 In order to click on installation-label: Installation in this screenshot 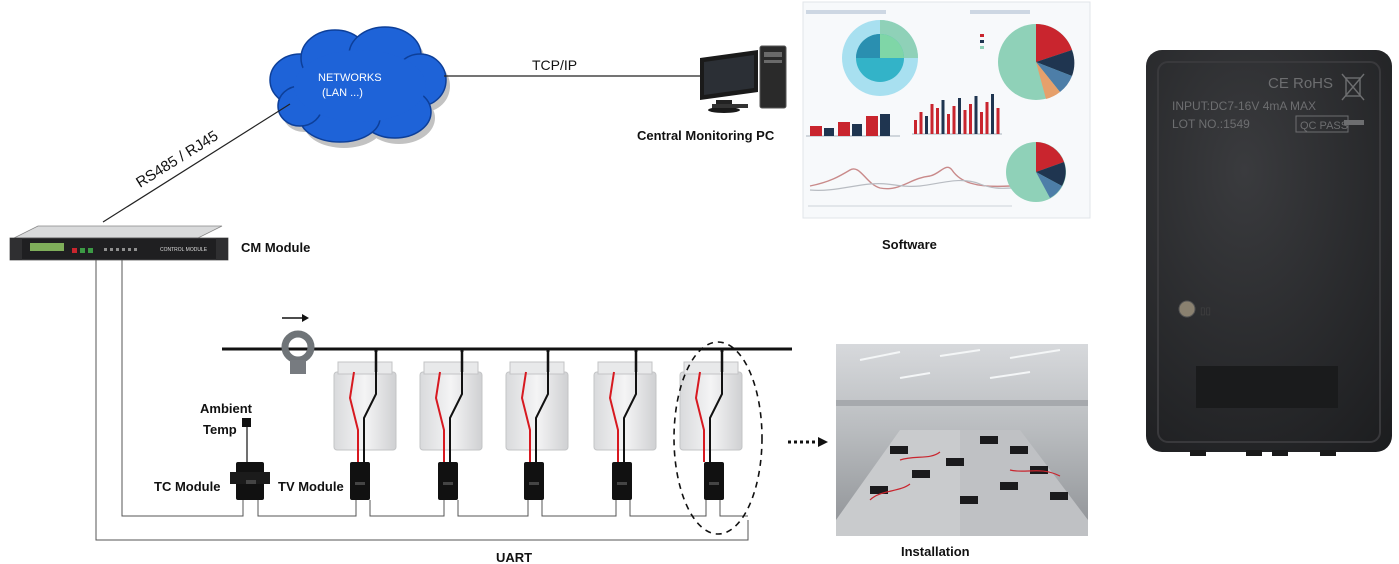, I will do `click(935, 551)`.